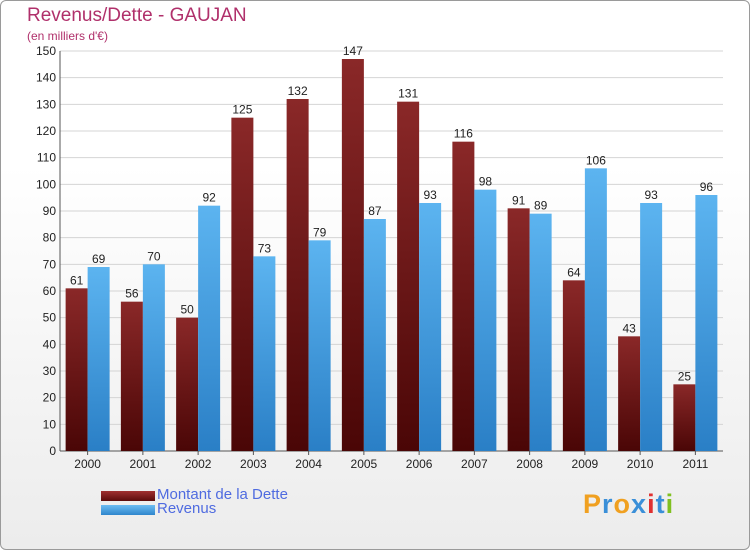  I want to click on x-tick-label: 2007, so click(474, 464).